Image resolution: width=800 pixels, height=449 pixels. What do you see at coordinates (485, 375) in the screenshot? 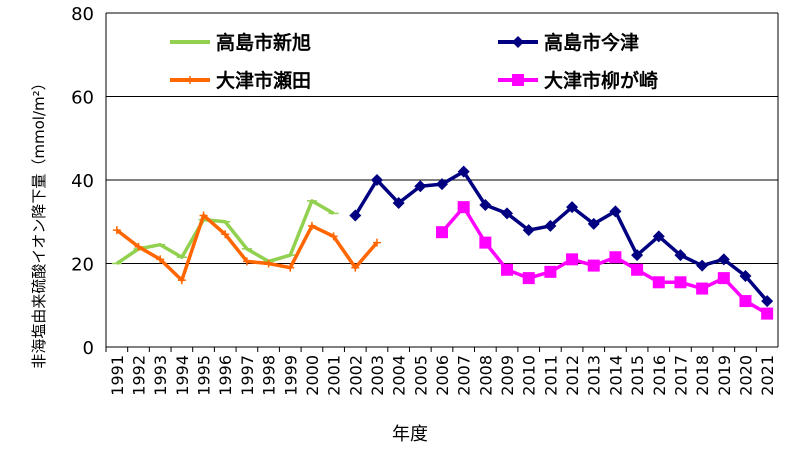
I see `x-tick-label: 2008` at bounding box center [485, 375].